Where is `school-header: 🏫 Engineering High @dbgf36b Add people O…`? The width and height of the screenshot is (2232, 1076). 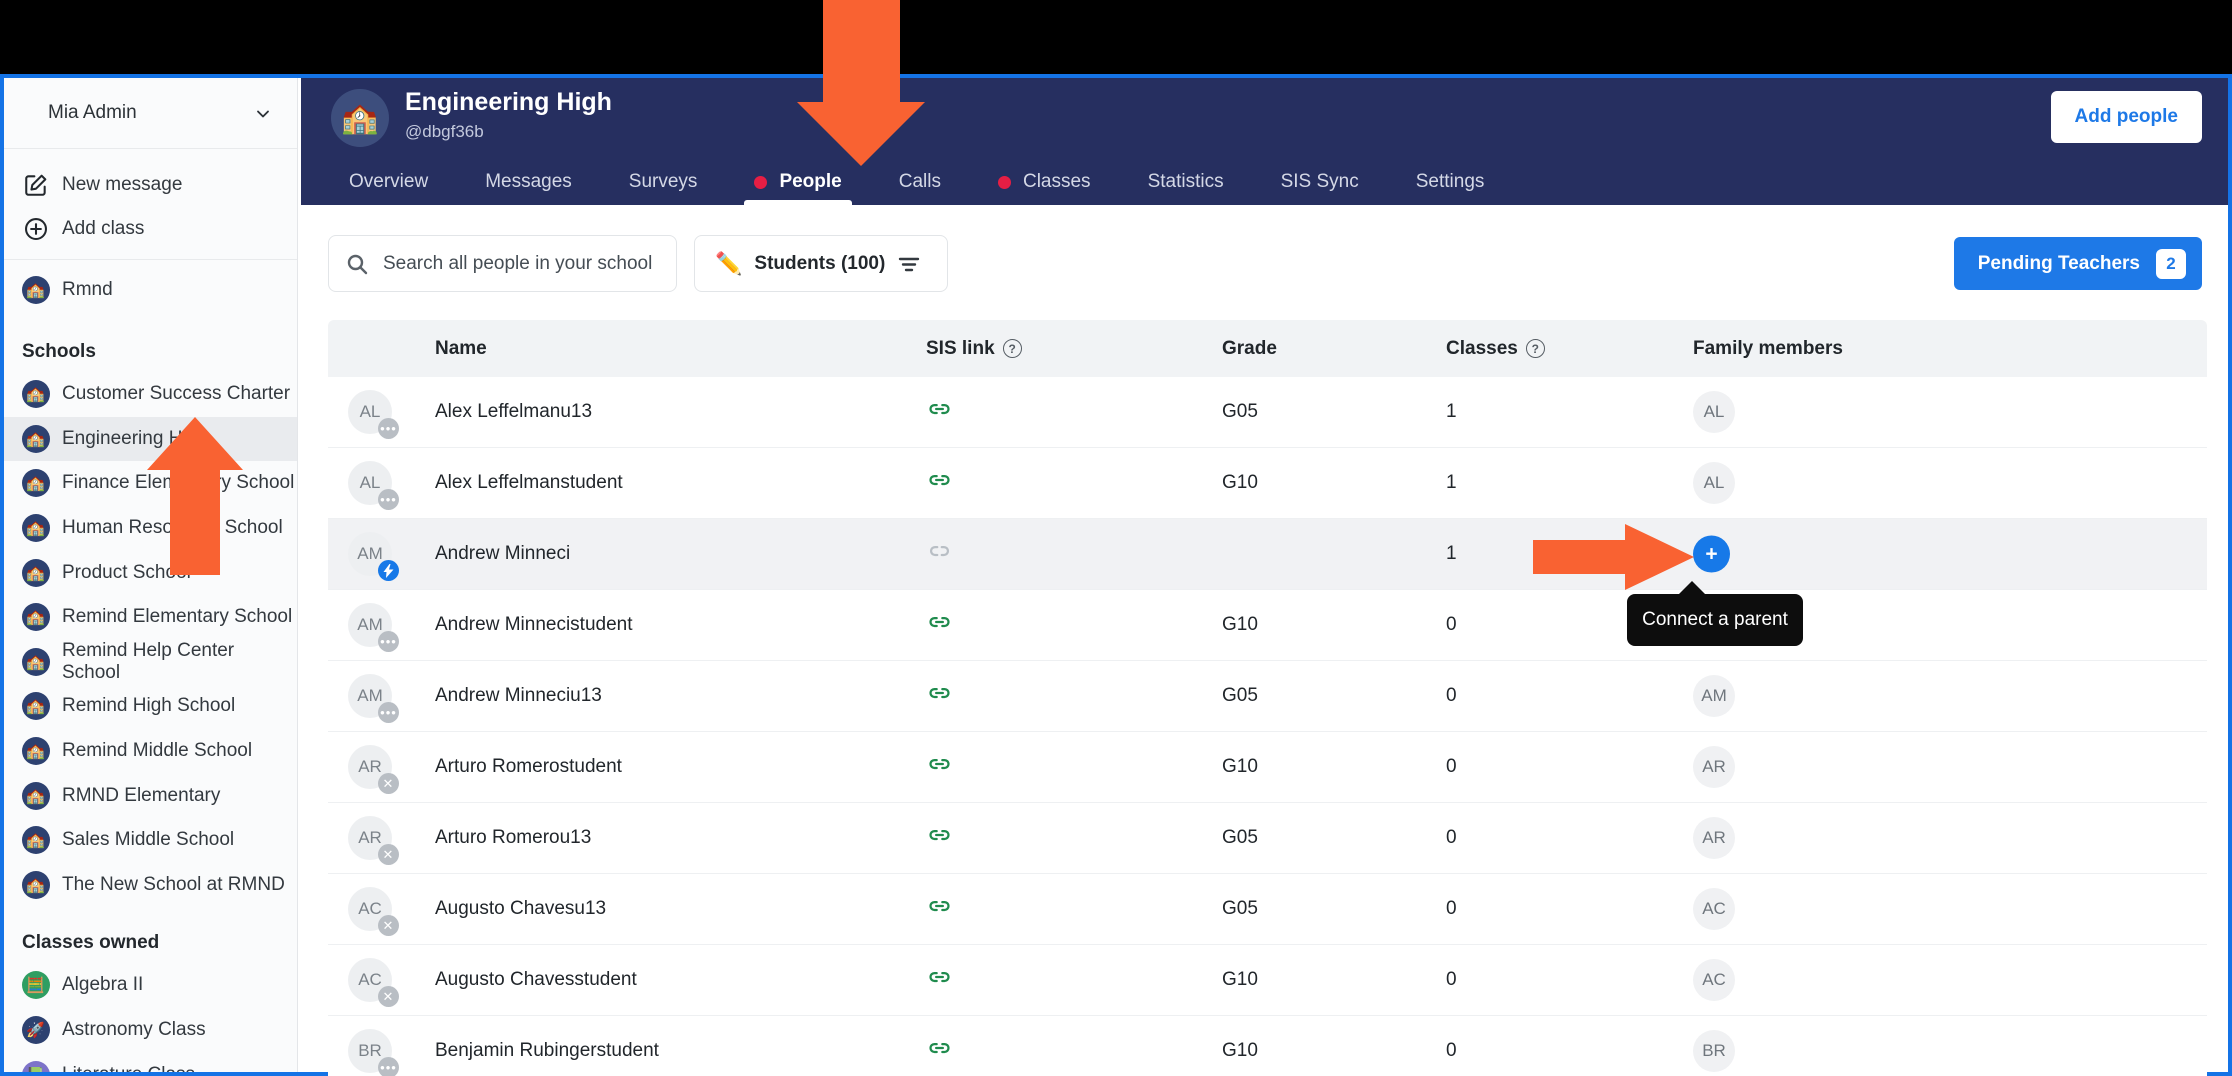 school-header: 🏫 Engineering High @dbgf36b Add people O… is located at coordinates (1264, 141).